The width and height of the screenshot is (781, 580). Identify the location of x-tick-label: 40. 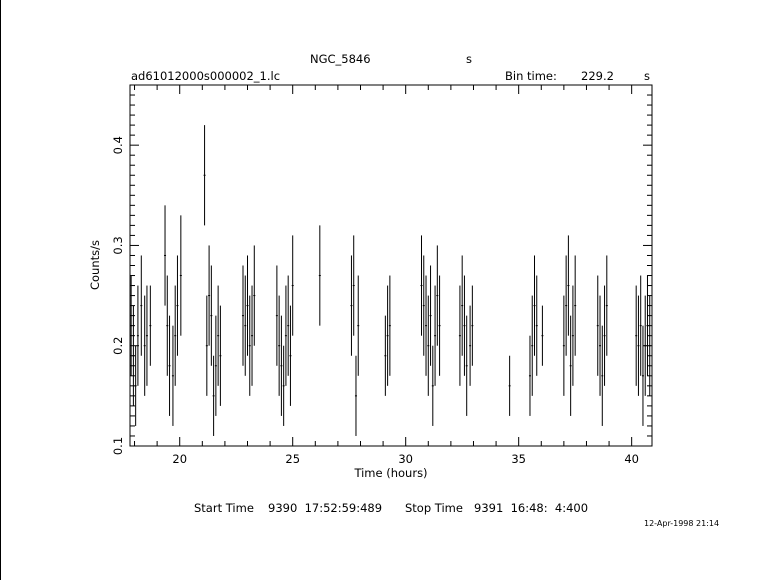
(631, 459).